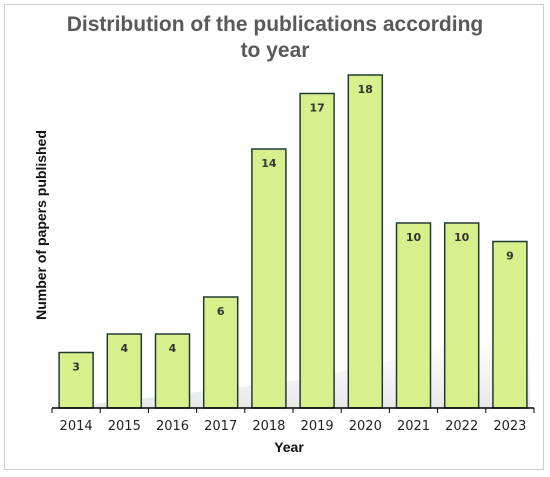 Image resolution: width=550 pixels, height=477 pixels. What do you see at coordinates (461, 426) in the screenshot?
I see `x-tick-label-2022: 2022` at bounding box center [461, 426].